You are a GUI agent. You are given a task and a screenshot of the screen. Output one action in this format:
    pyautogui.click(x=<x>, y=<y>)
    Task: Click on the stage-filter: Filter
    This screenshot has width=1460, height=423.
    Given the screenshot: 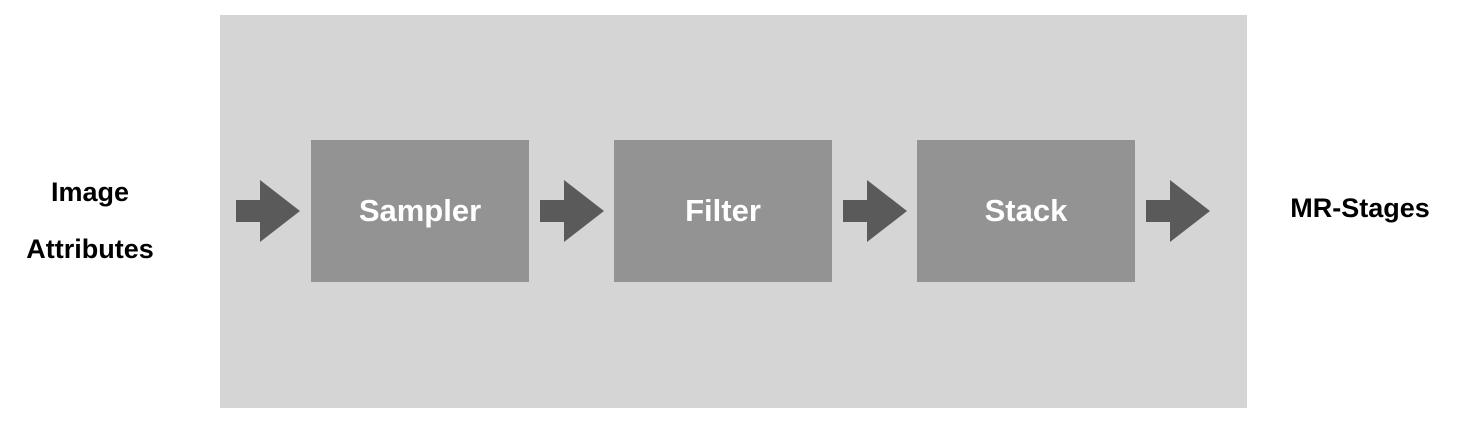 What is the action you would take?
    pyautogui.click(x=723, y=211)
    